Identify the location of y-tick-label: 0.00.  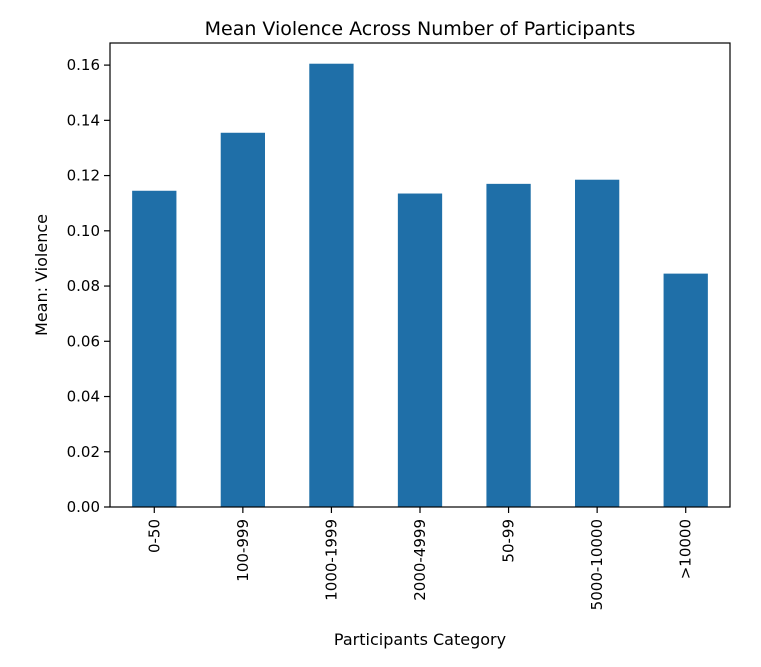
(83, 507).